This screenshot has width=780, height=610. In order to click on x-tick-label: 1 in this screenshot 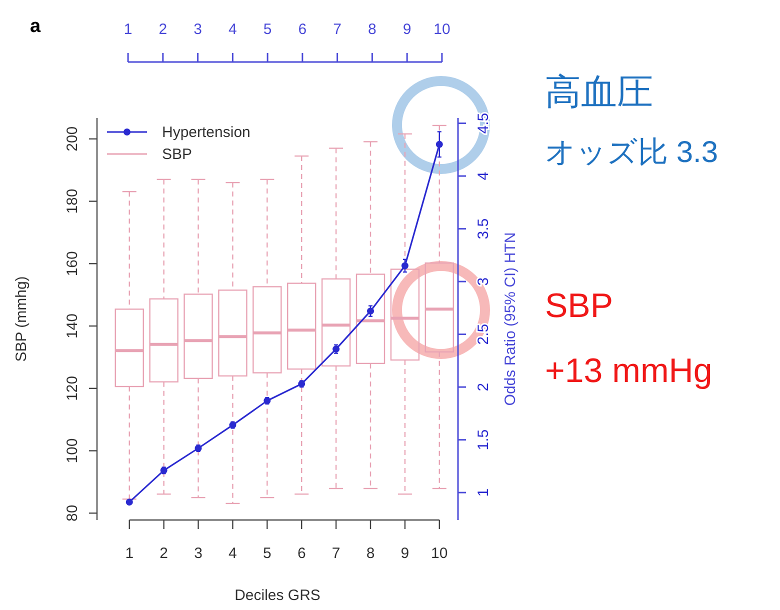, I will do `click(129, 553)`.